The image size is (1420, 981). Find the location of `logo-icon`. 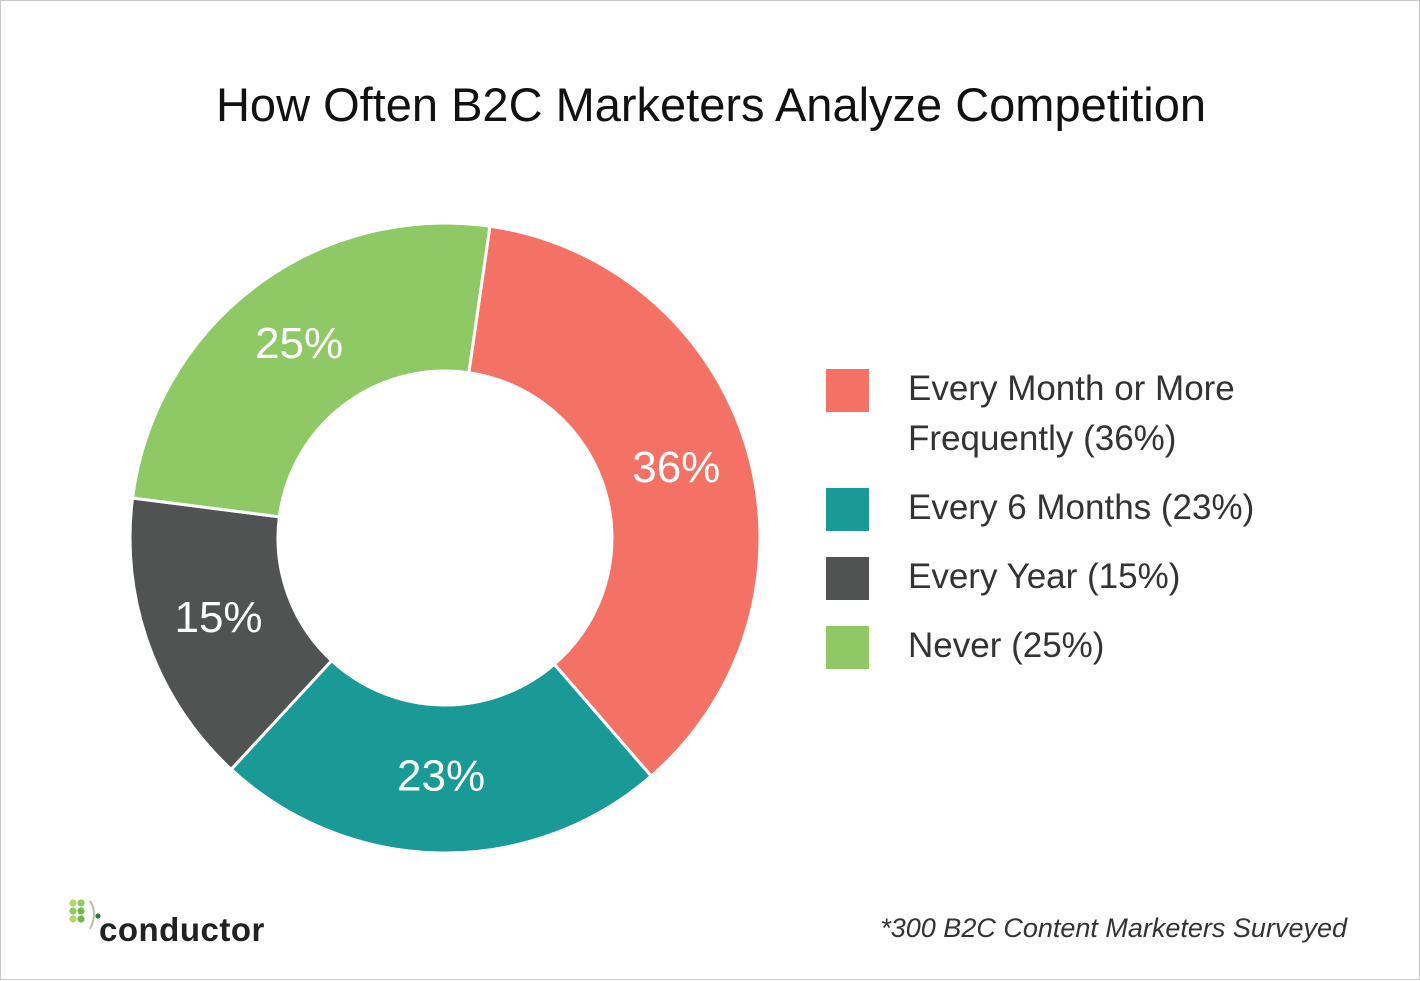

logo-icon is located at coordinates (85, 914).